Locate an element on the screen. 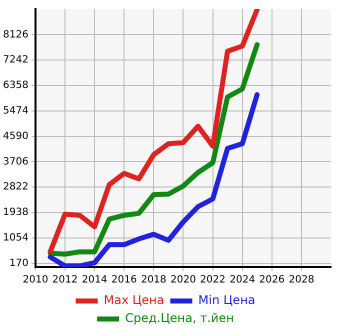  x-tick-label: 2020 is located at coordinates (183, 280).